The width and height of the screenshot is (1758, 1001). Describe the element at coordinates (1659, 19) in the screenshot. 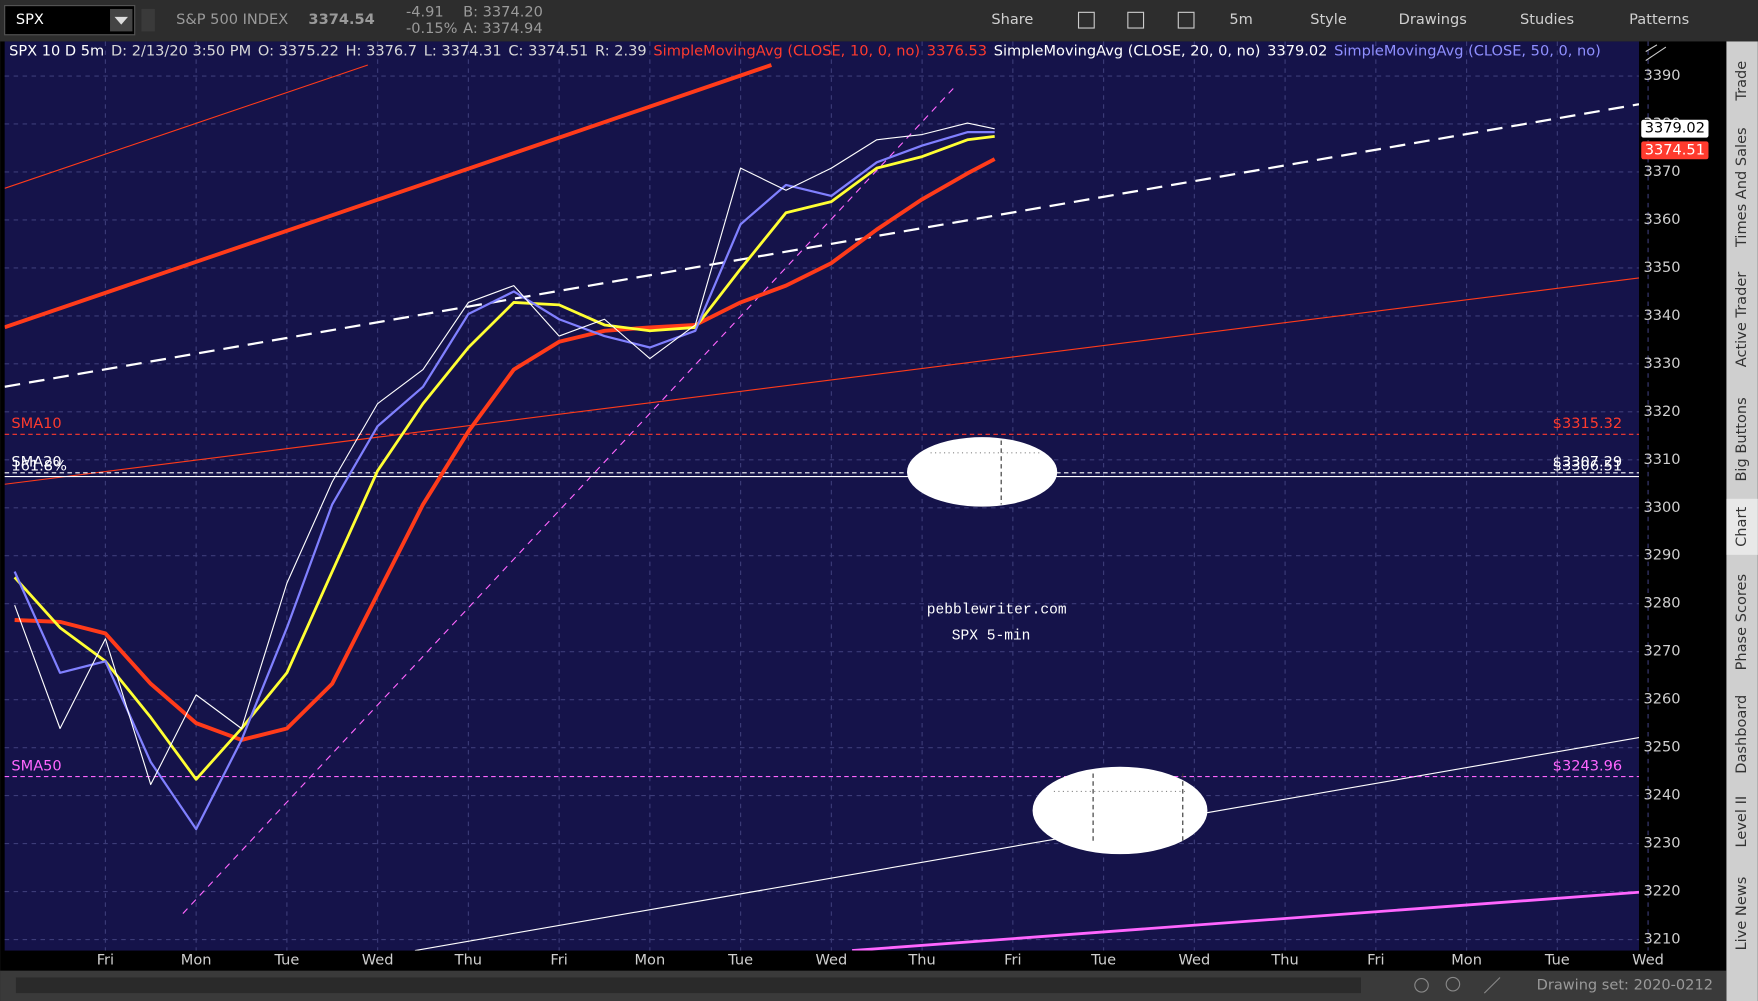

I see `toolbar-button: Patterns` at that location.